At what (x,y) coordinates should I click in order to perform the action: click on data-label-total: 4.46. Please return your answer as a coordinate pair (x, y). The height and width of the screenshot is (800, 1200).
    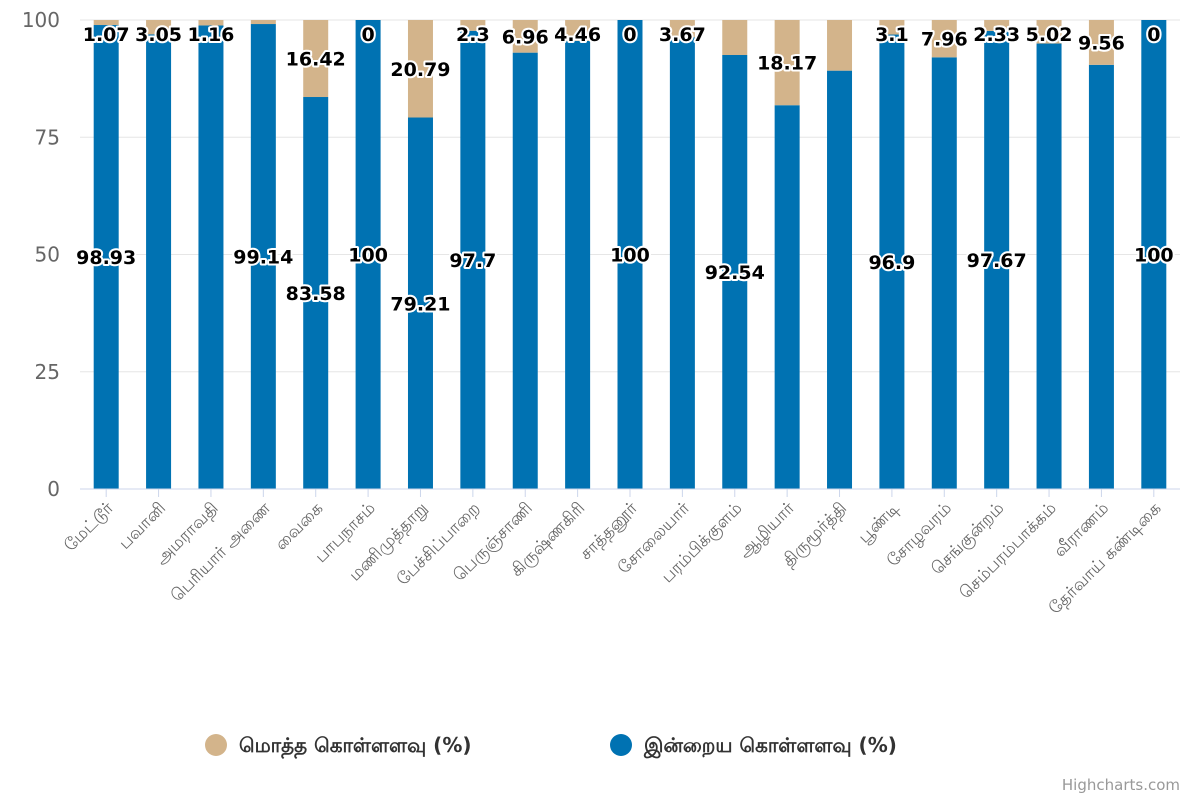
    Looking at the image, I should click on (577, 35).